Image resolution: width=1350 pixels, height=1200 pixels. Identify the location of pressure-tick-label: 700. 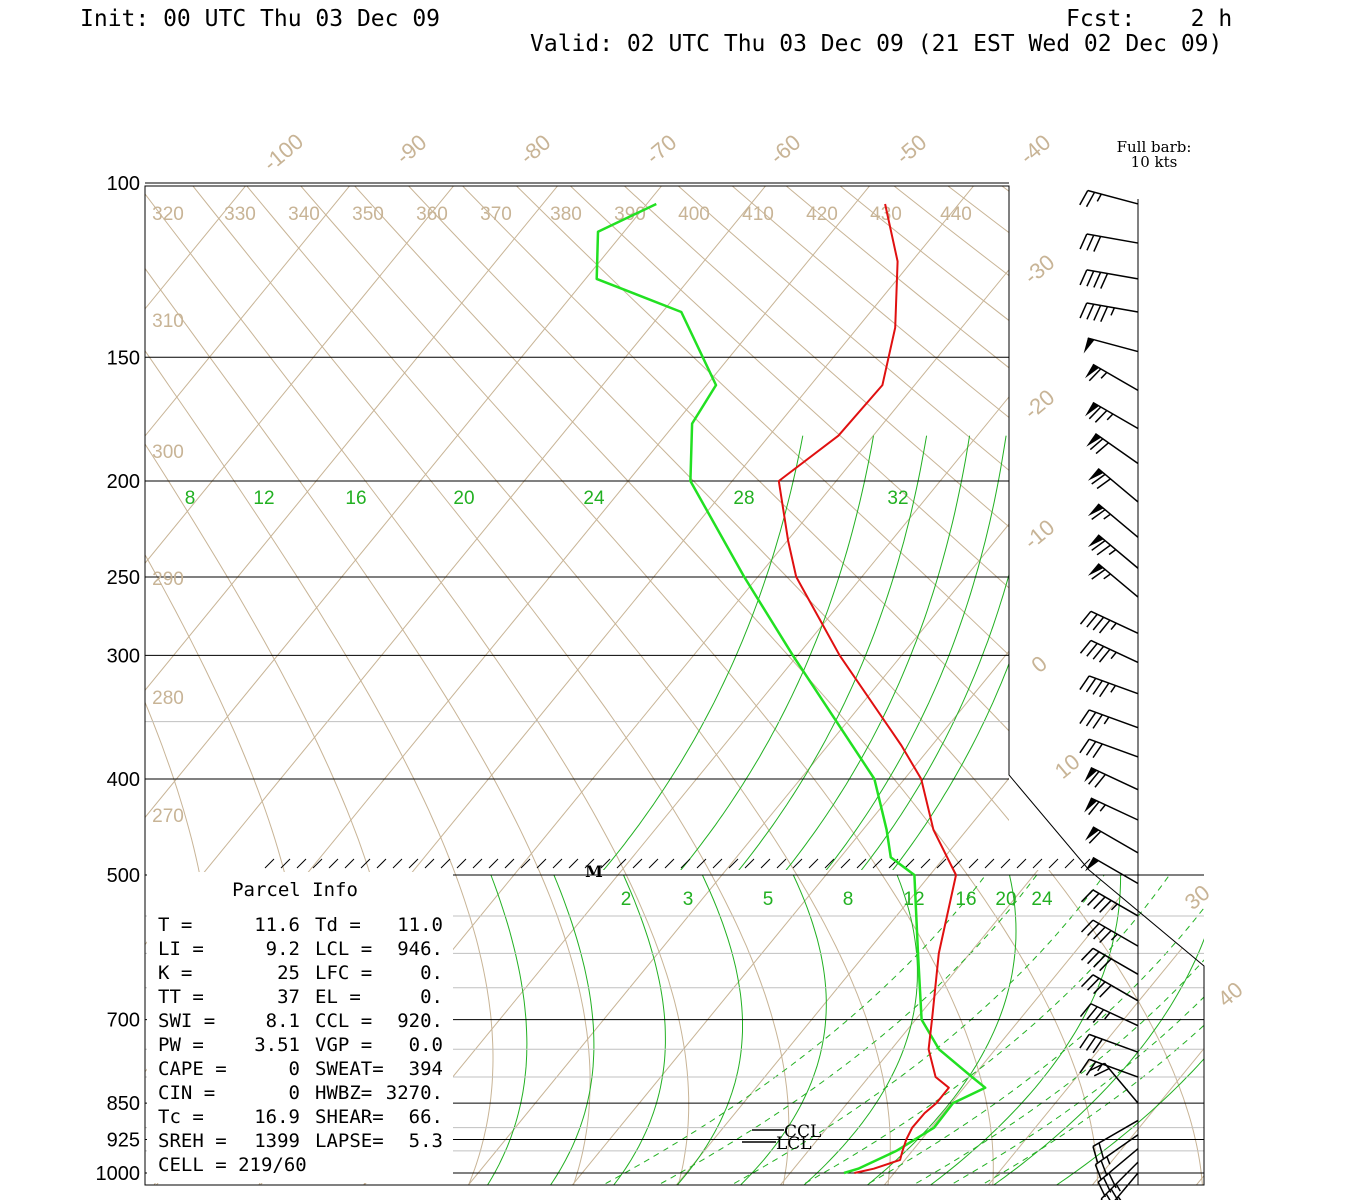
(123, 1021).